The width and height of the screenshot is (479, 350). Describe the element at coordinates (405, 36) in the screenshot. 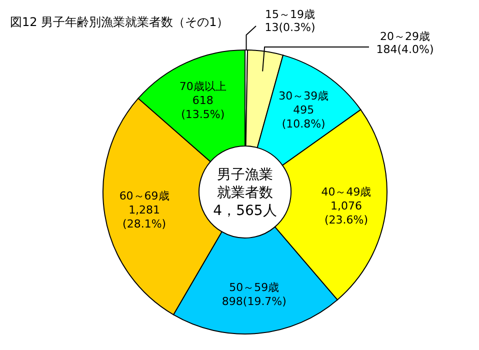

I see `slice-label: 20～29歳` at that location.